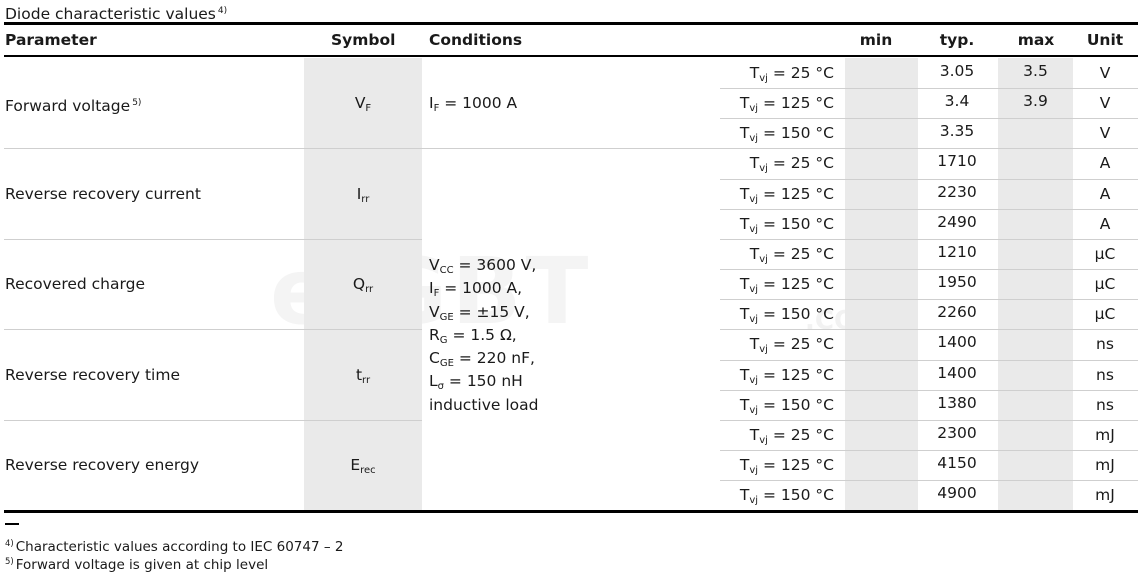  I want to click on typ-value: 3.4, so click(957, 101).